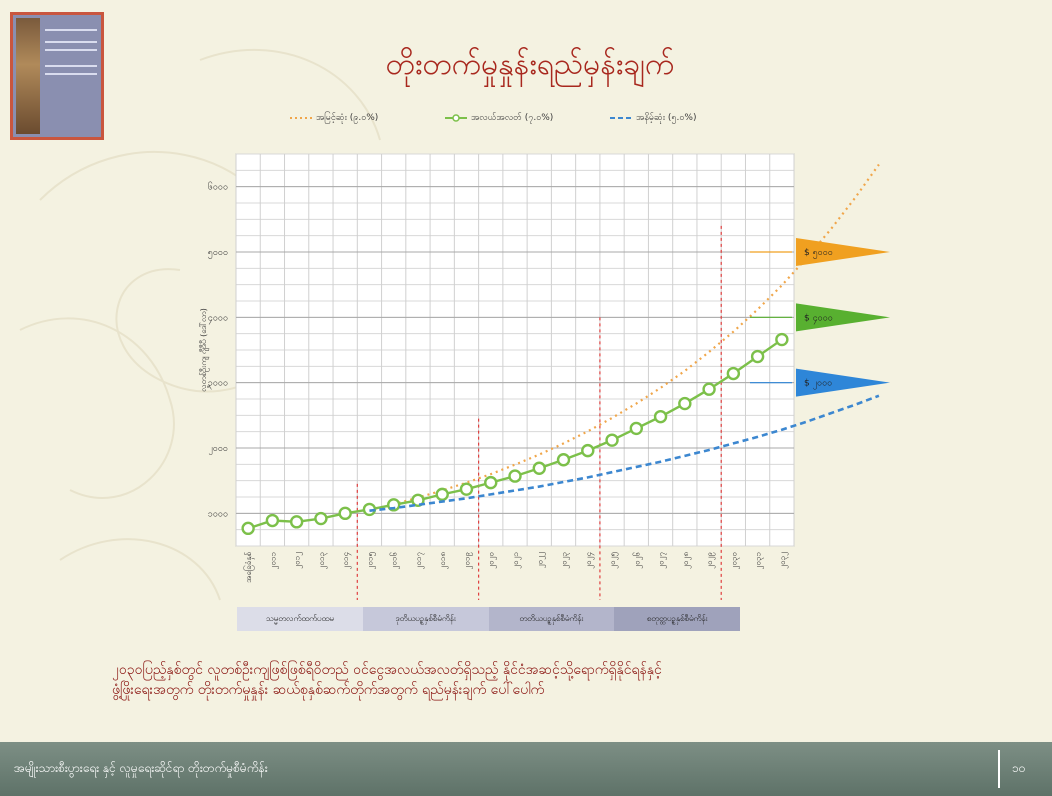  I want to click on legend-label-mid: အလယ်အလတ် (၇.၀%), so click(512, 118).